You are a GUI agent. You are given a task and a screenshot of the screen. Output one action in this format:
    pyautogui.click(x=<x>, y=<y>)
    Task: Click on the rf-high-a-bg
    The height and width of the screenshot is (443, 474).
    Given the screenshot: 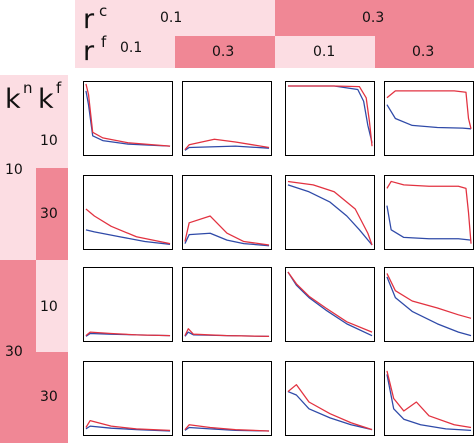 What is the action you would take?
    pyautogui.click(x=225, y=52)
    